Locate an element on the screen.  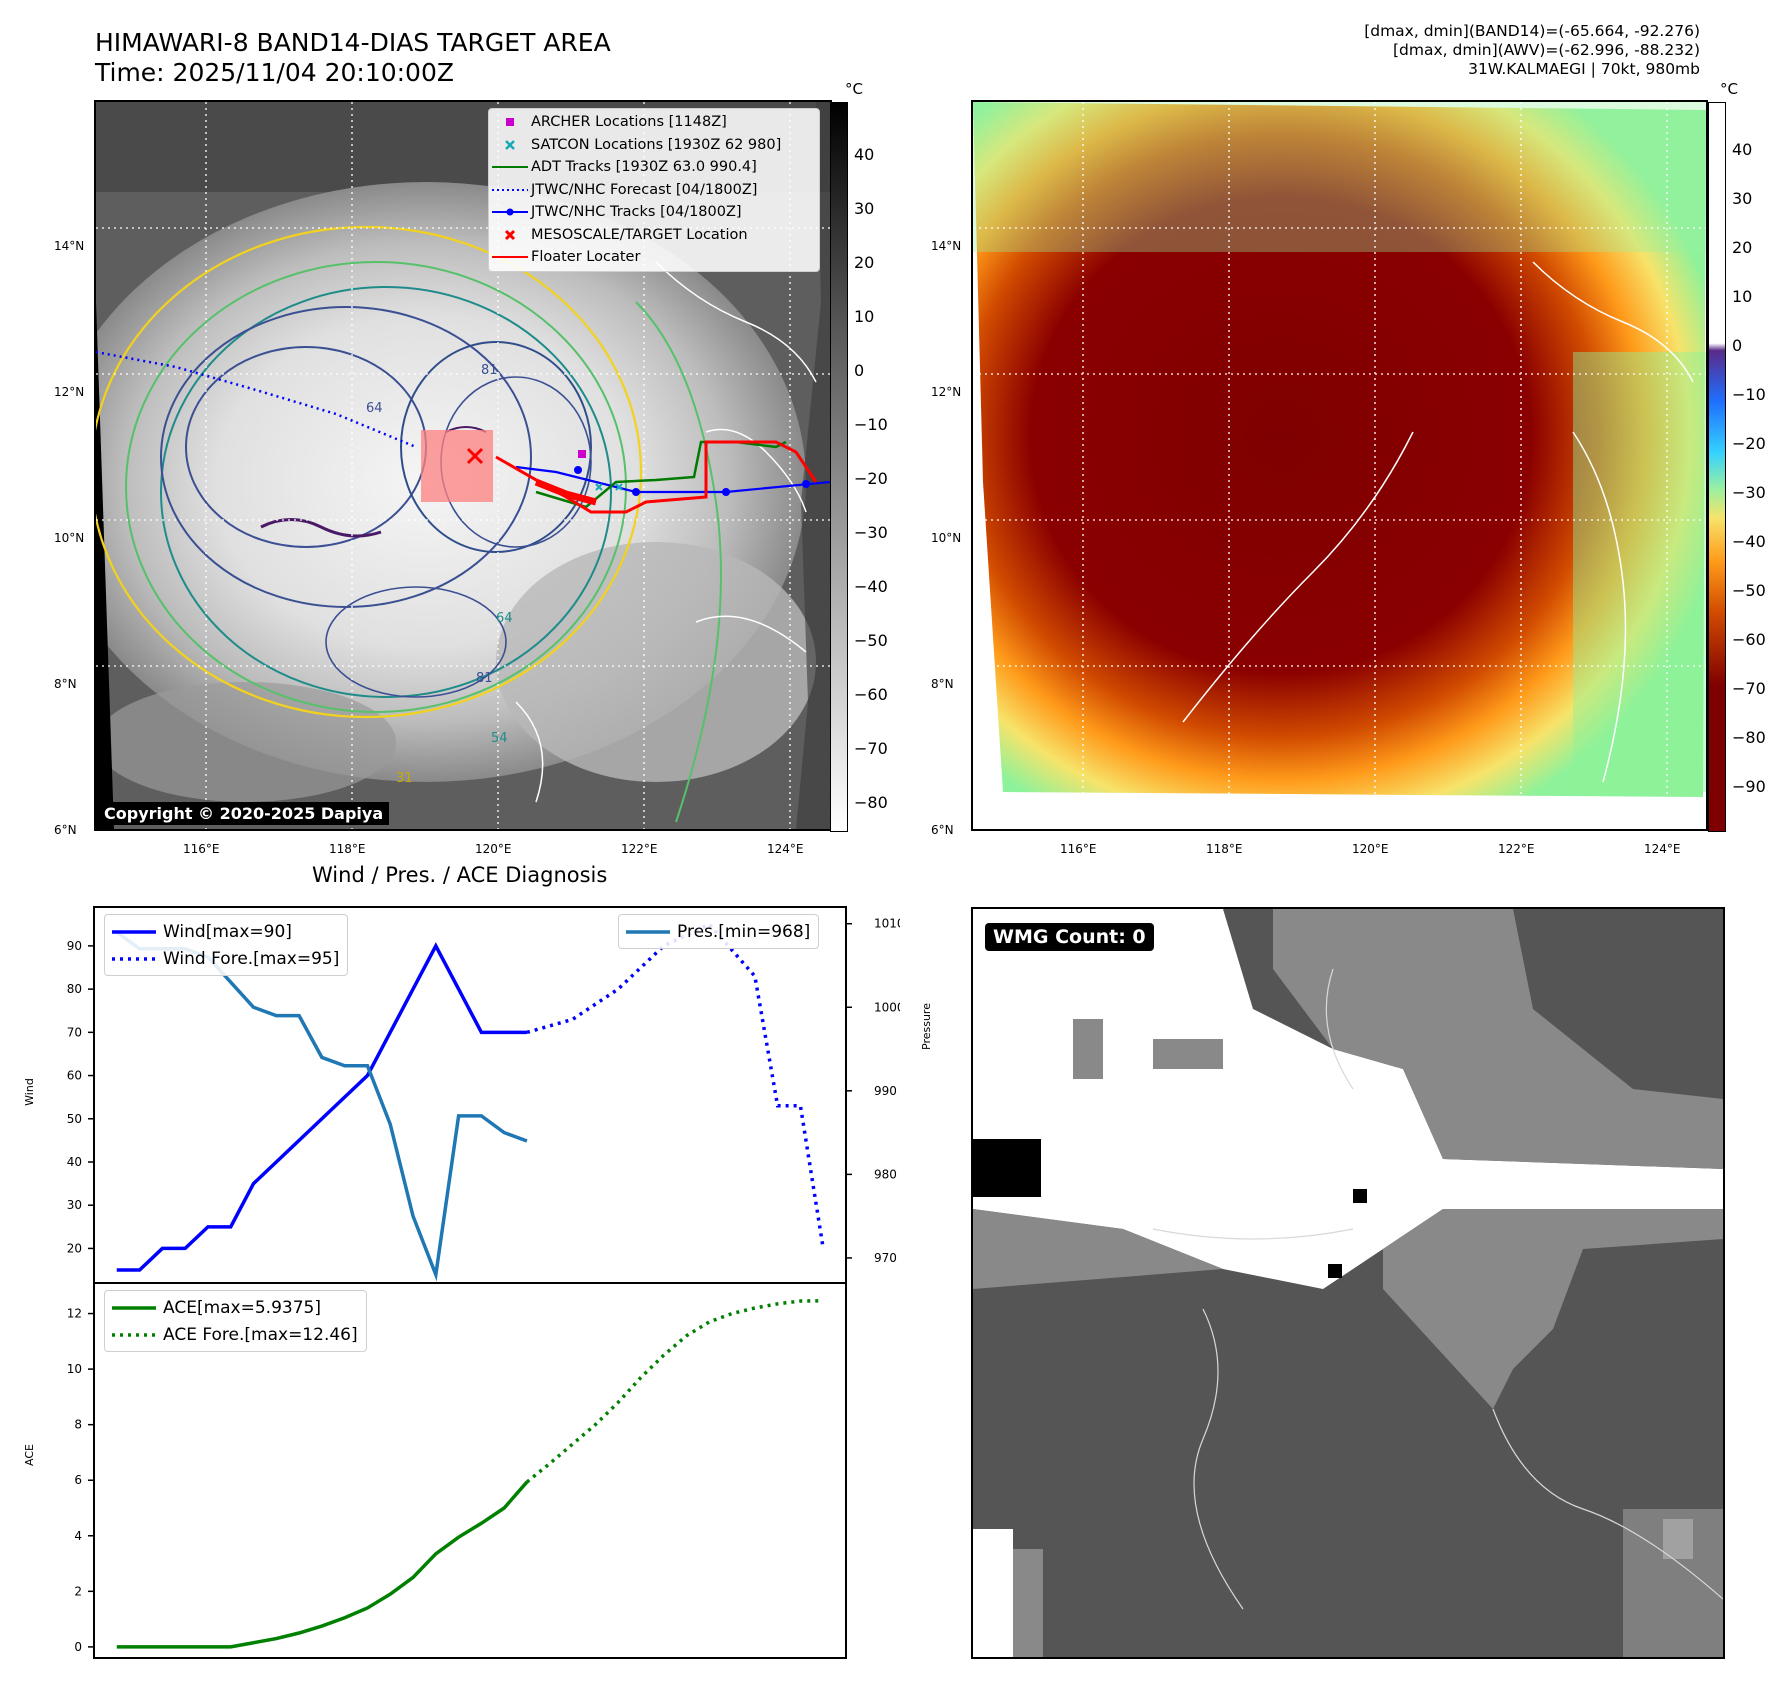
ir-colorbar-tick: −80 is located at coordinates (871, 802).